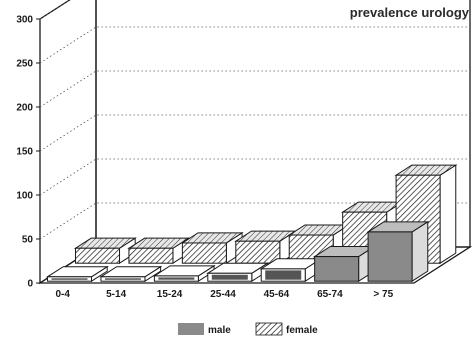 The height and width of the screenshot is (345, 474). Describe the element at coordinates (330, 294) in the screenshot. I see `x-tick-label: 65-74` at that location.